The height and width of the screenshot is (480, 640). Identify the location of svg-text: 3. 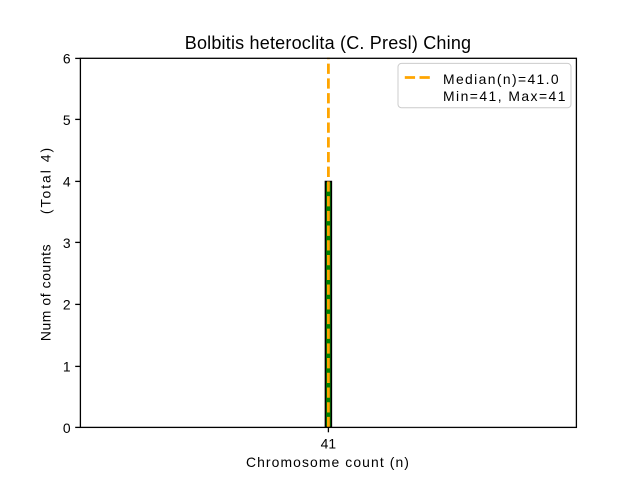
(67, 243).